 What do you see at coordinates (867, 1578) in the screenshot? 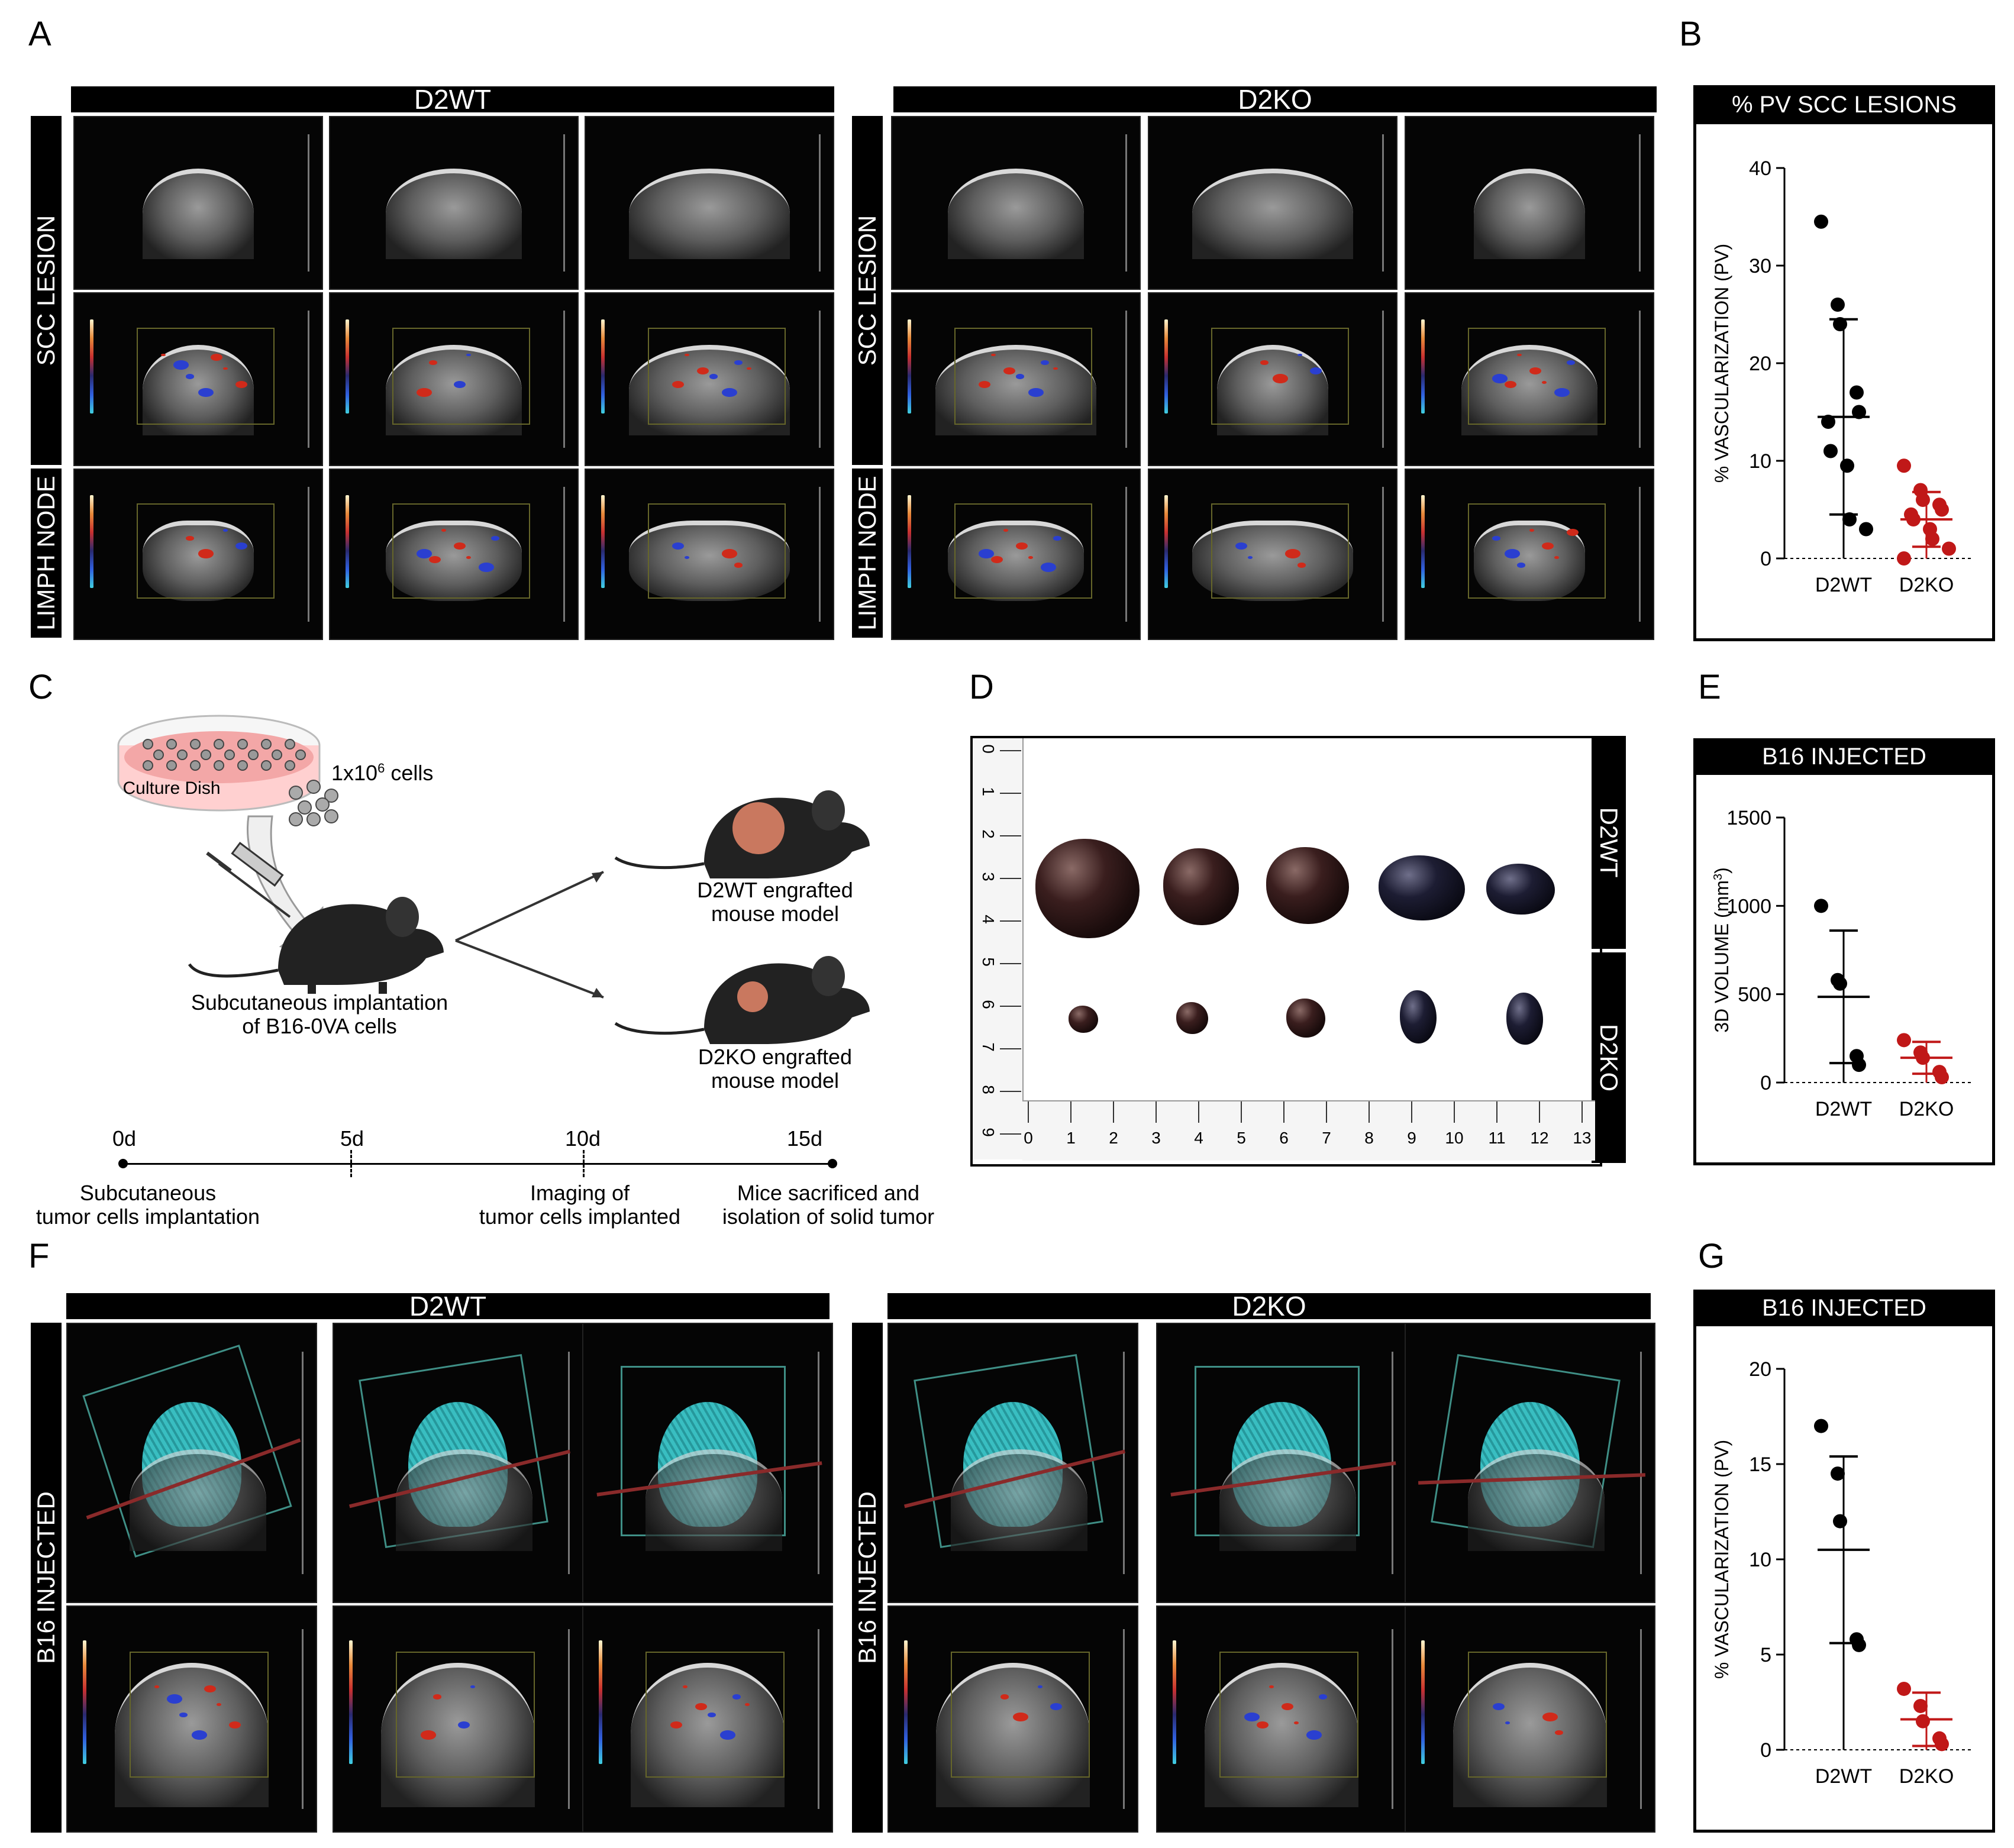
I see `panel-f-ko-row-label: B16 INJECTED` at bounding box center [867, 1578].